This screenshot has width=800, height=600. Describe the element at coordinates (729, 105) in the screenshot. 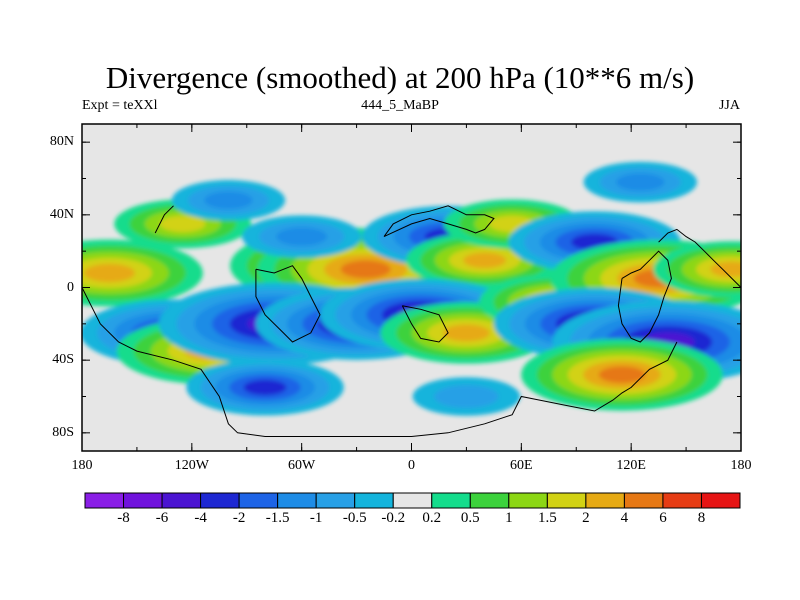

I see `season-label: JJA` at that location.